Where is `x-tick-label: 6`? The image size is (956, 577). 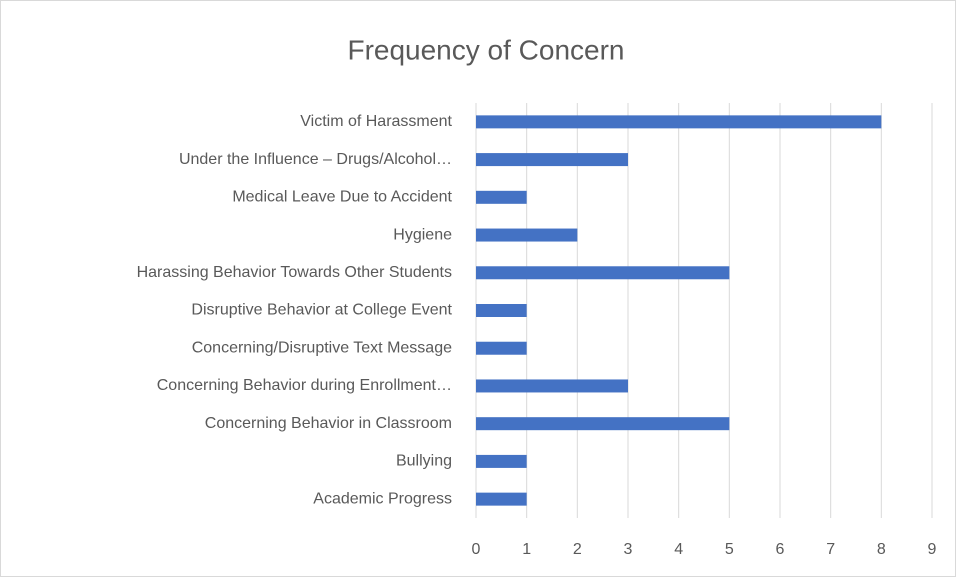 x-tick-label: 6 is located at coordinates (780, 549).